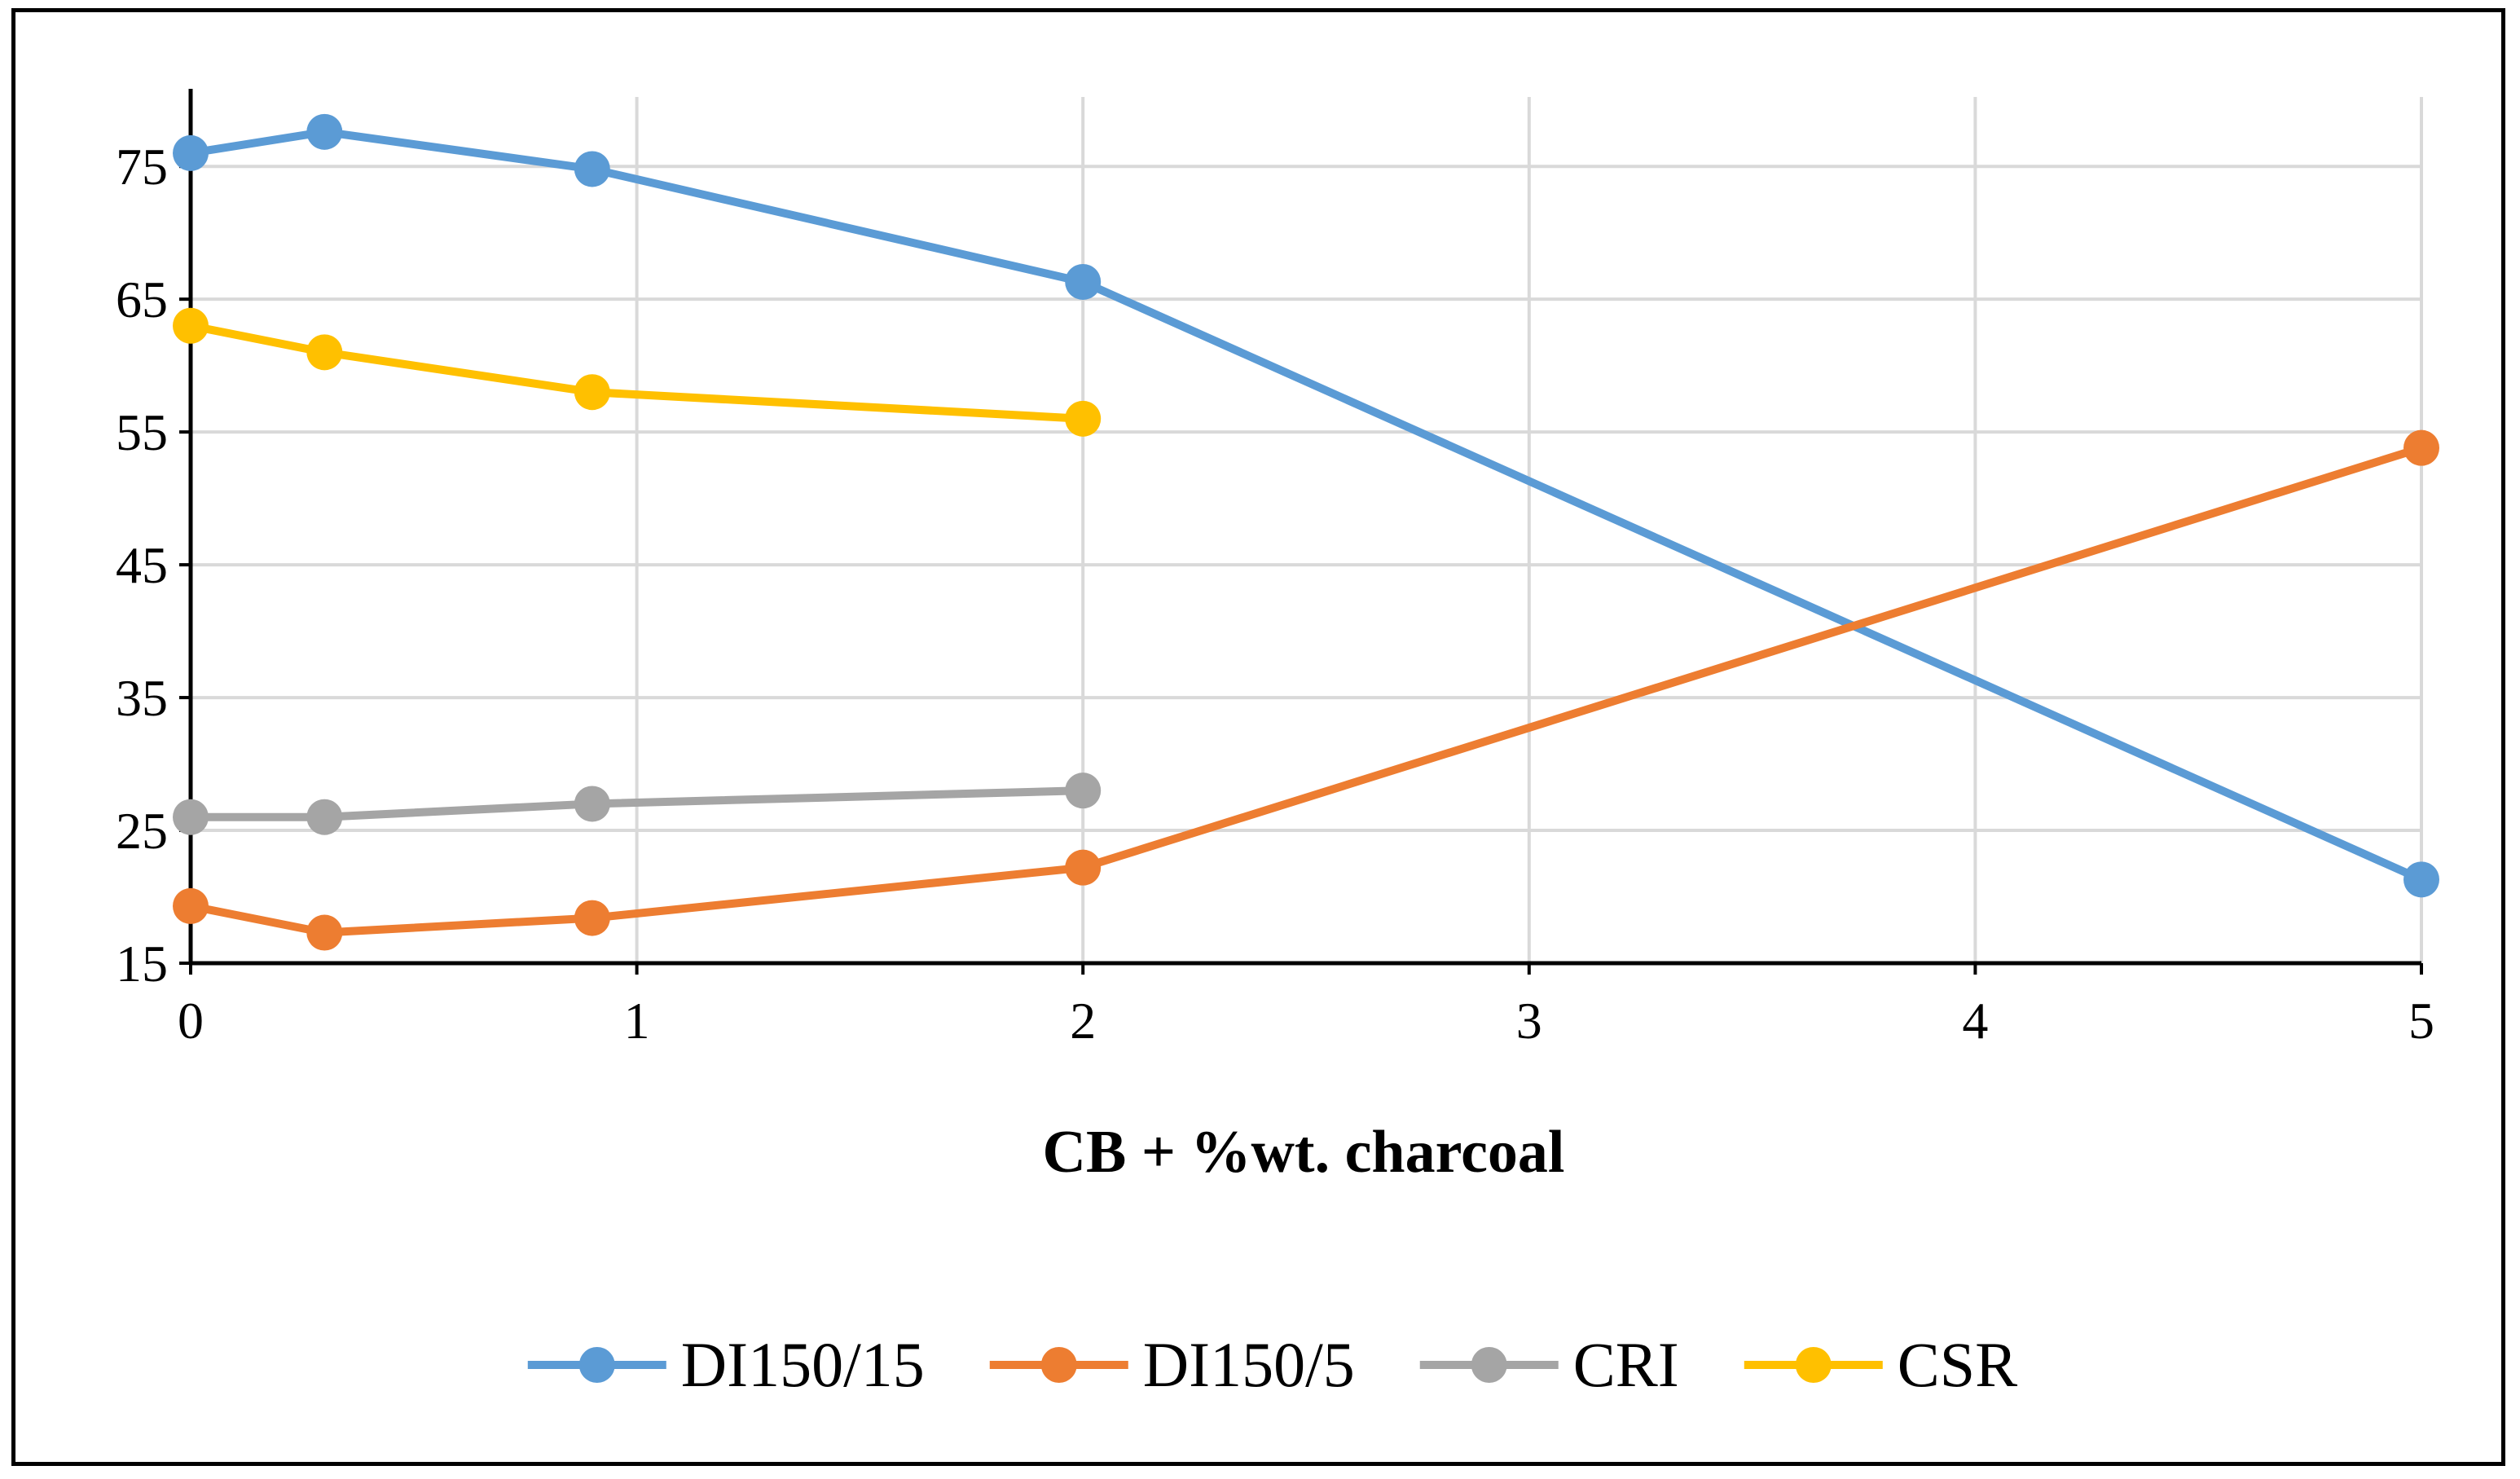  What do you see at coordinates (1626, 1364) in the screenshot?
I see `legend-label: CRI` at bounding box center [1626, 1364].